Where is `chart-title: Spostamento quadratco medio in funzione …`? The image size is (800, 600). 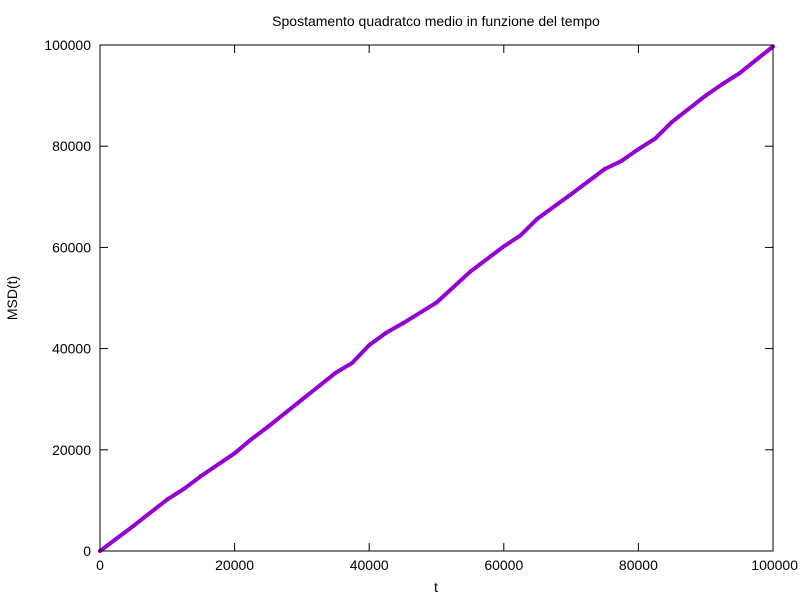
chart-title: Spostamento quadratco medio in funzione … is located at coordinates (436, 21).